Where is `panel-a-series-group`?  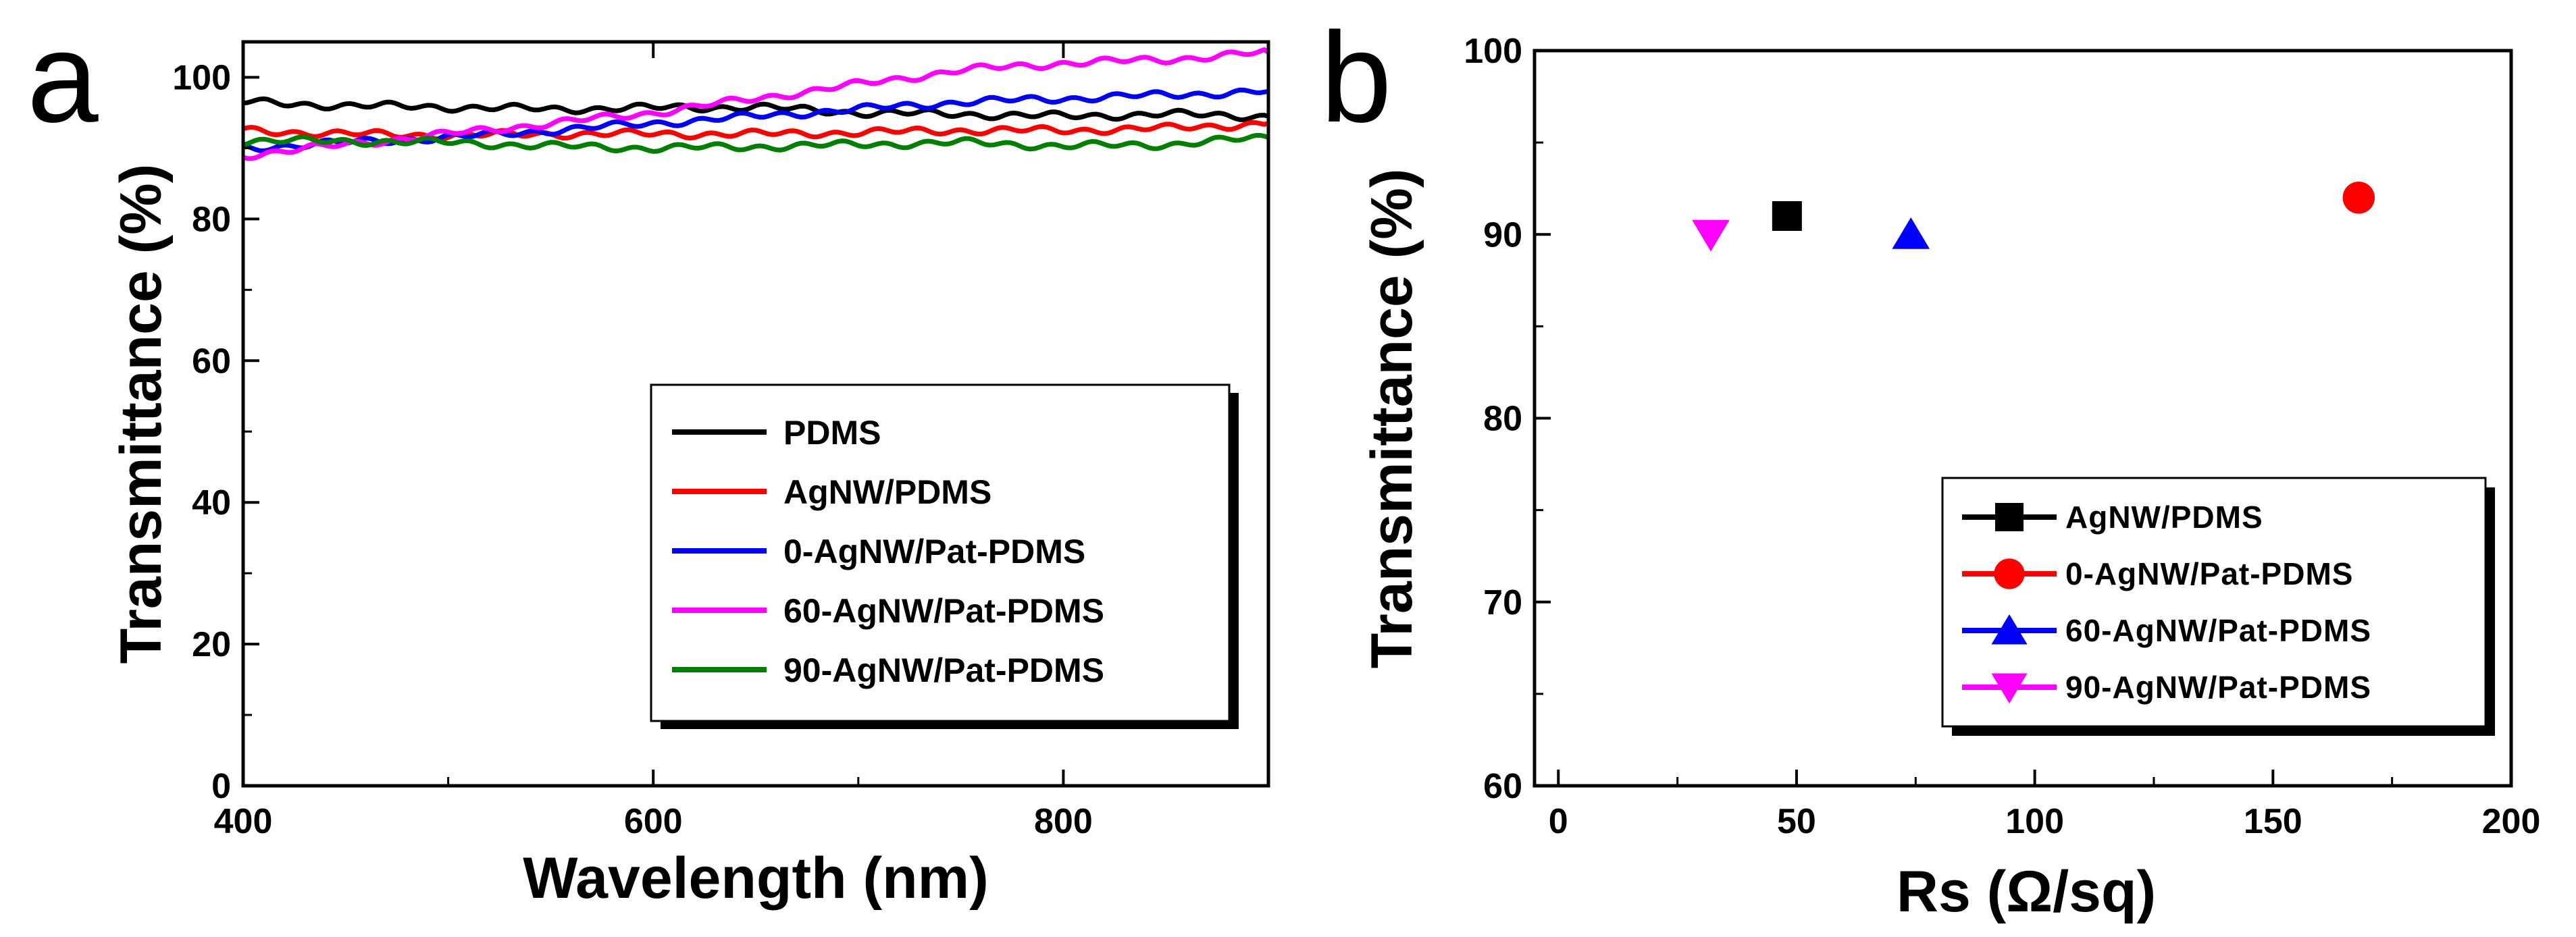 panel-a-series-group is located at coordinates (756, 104).